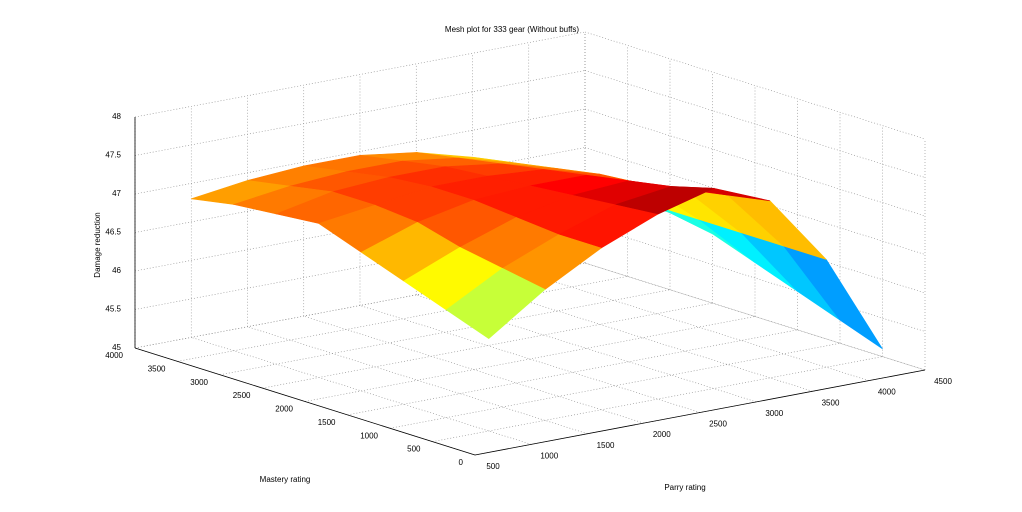 The image size is (1022, 512). Describe the element at coordinates (369, 435) in the screenshot. I see `y-tick-label: 1000` at that location.